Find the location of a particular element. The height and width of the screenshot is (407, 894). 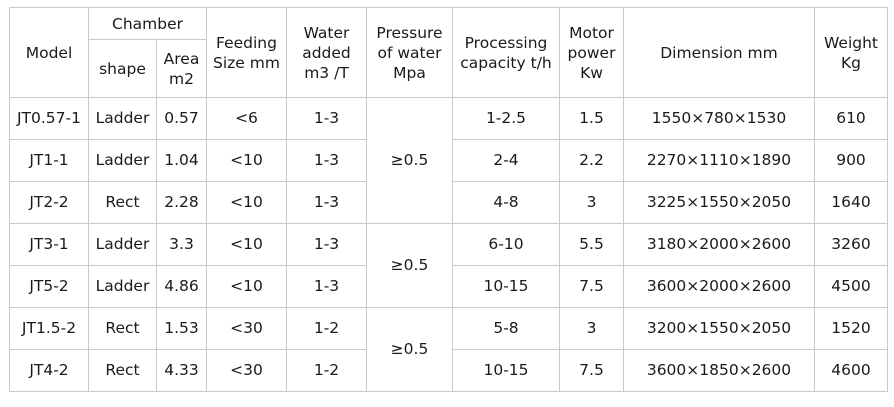

cell-capacity: 1-2.5 is located at coordinates (506, 118).